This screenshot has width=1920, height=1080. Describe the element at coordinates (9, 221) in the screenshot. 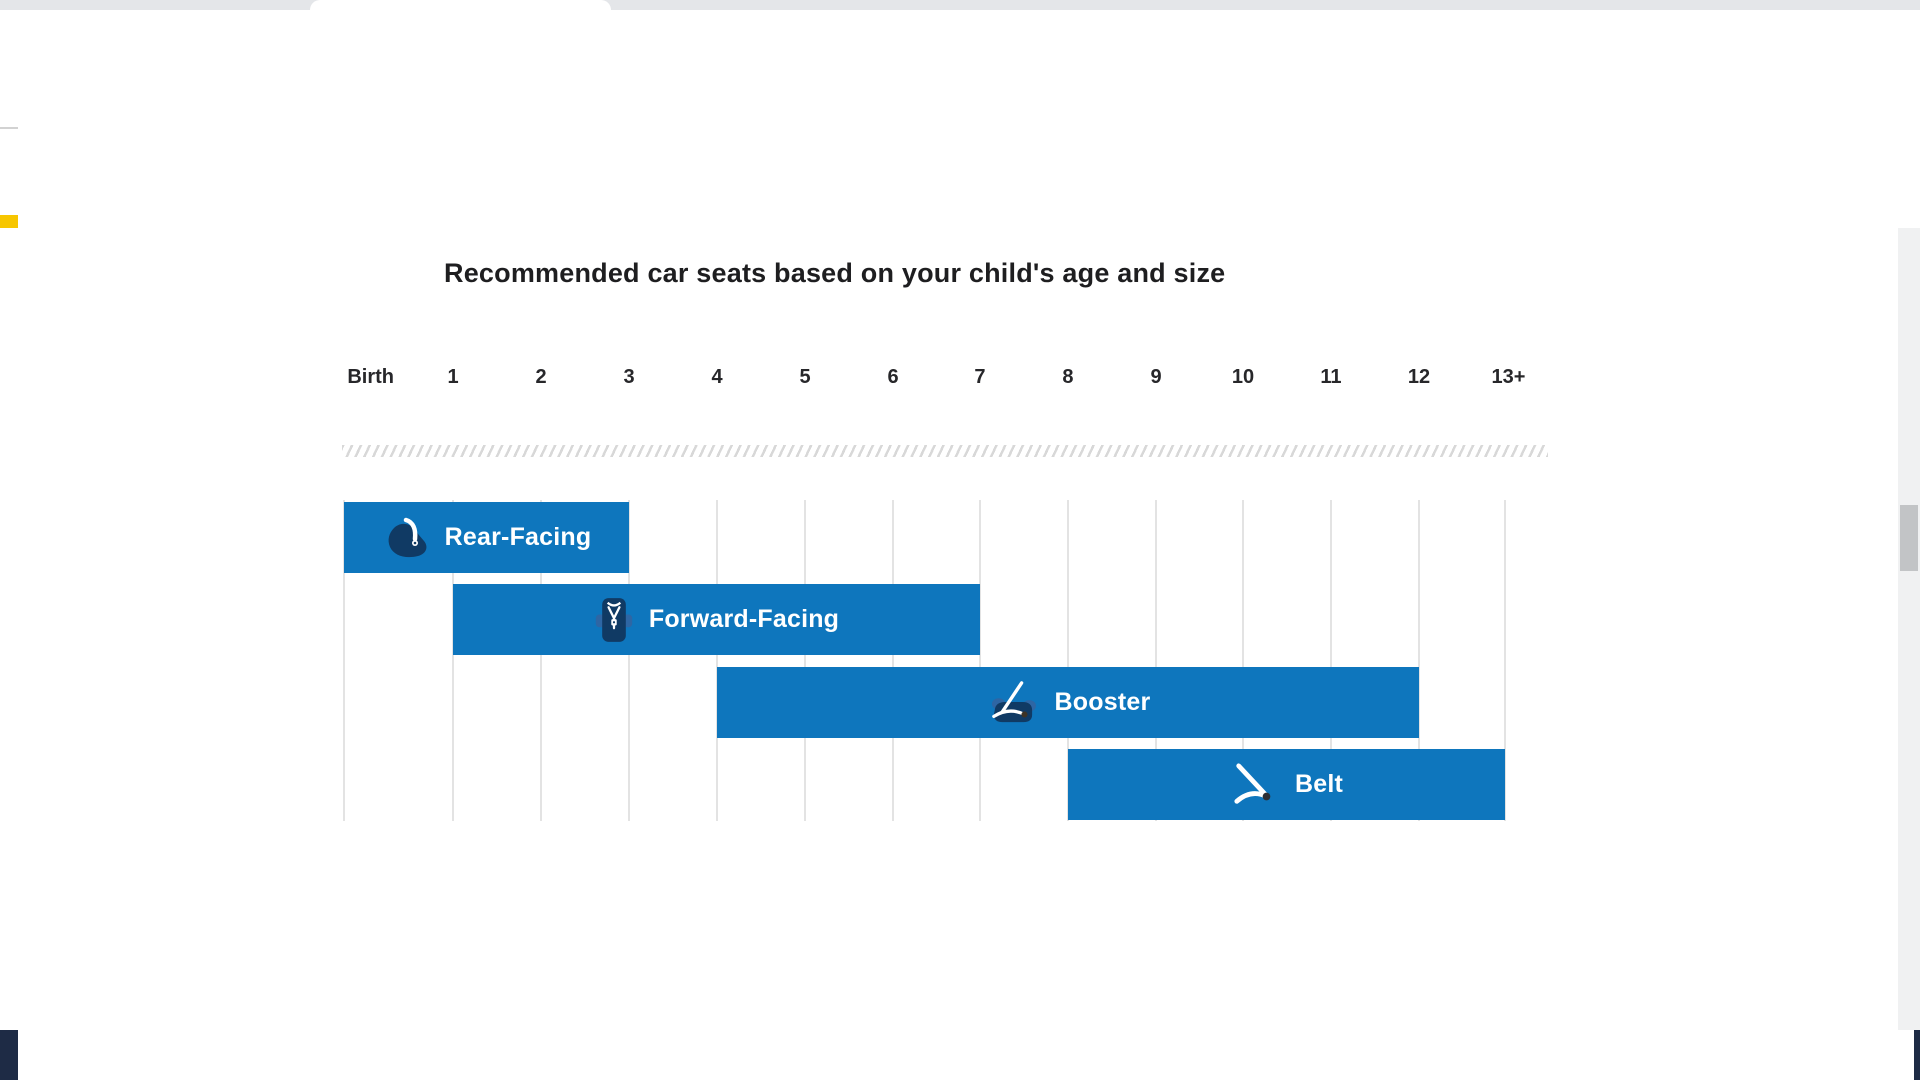

I see `left-edge-yellow-accent` at that location.